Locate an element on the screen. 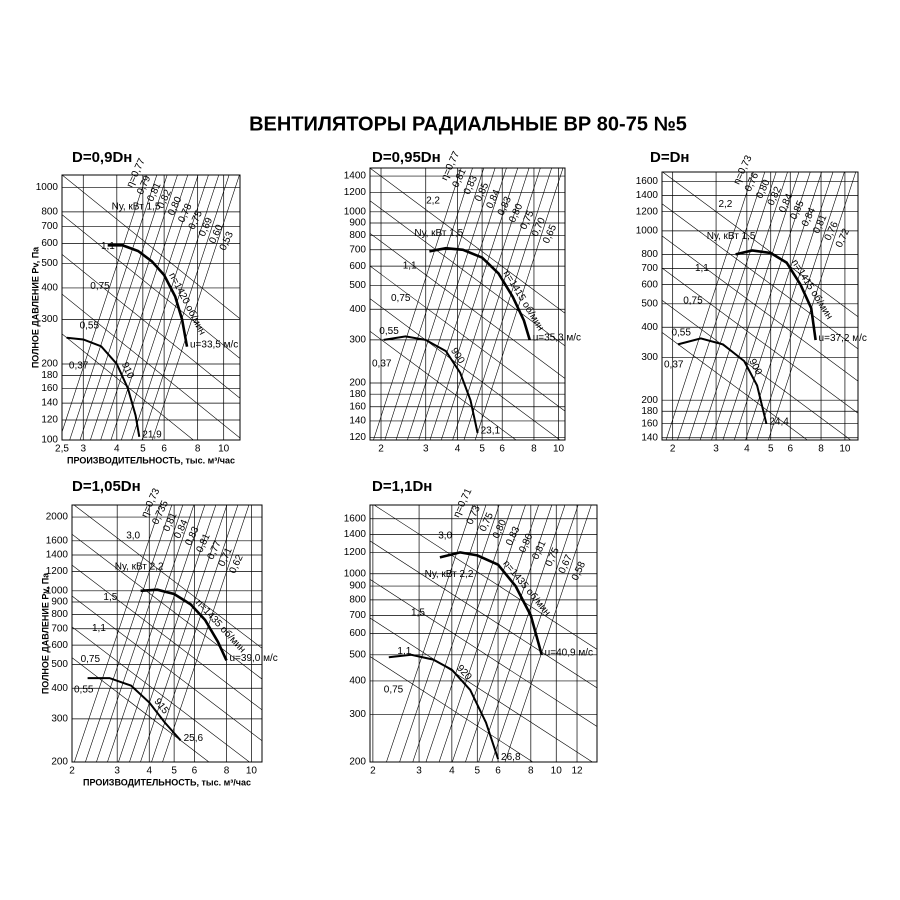  chart-title: D=1,1Dн is located at coordinates (402, 486).